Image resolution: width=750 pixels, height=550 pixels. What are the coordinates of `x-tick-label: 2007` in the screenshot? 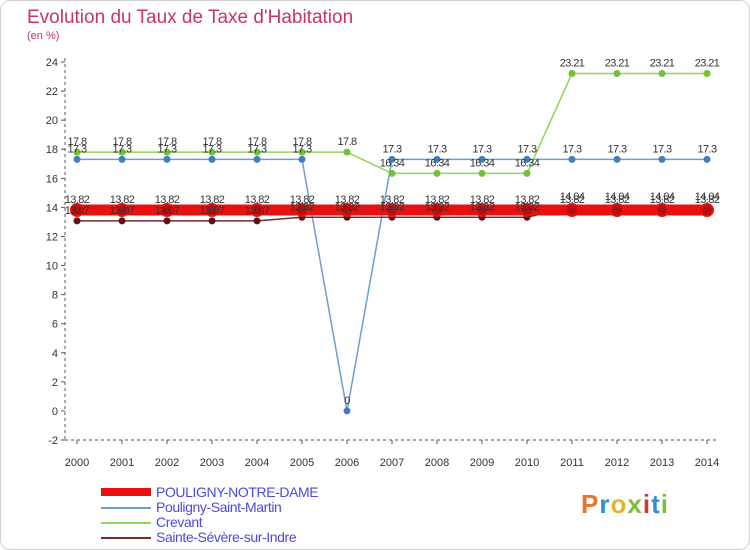 It's located at (392, 463).